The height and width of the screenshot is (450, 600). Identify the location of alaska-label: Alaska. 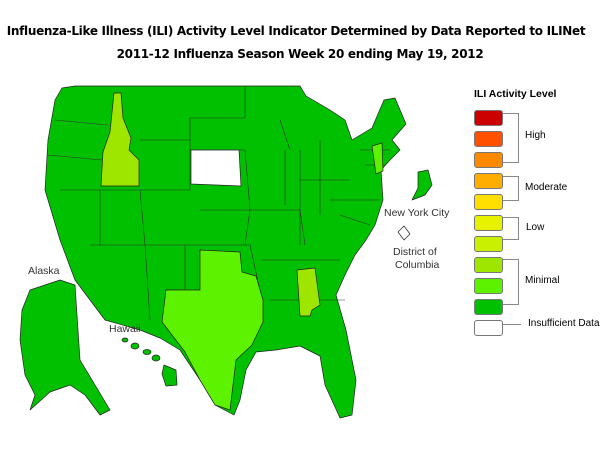
(44, 271).